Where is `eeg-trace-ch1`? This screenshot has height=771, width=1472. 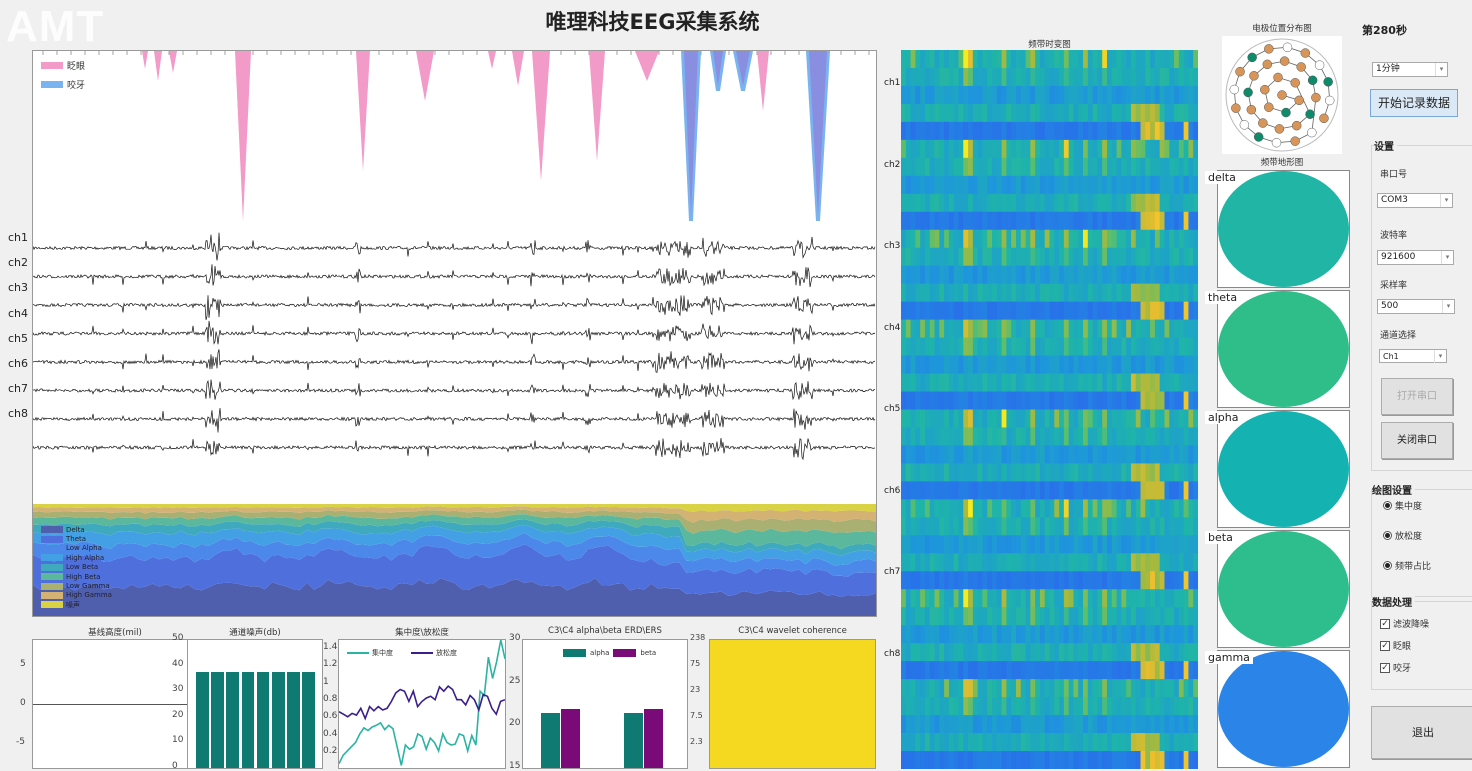 eeg-trace-ch1 is located at coordinates (454, 246).